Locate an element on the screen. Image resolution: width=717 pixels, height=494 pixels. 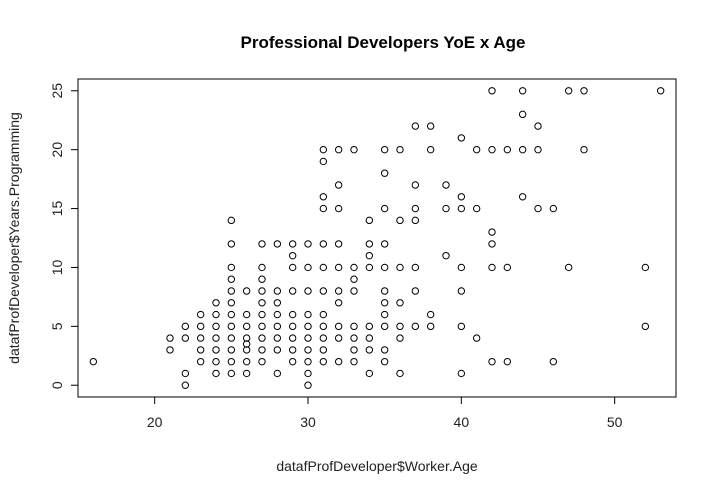
x-axis: 20 30 40 50 is located at coordinates (385, 413).